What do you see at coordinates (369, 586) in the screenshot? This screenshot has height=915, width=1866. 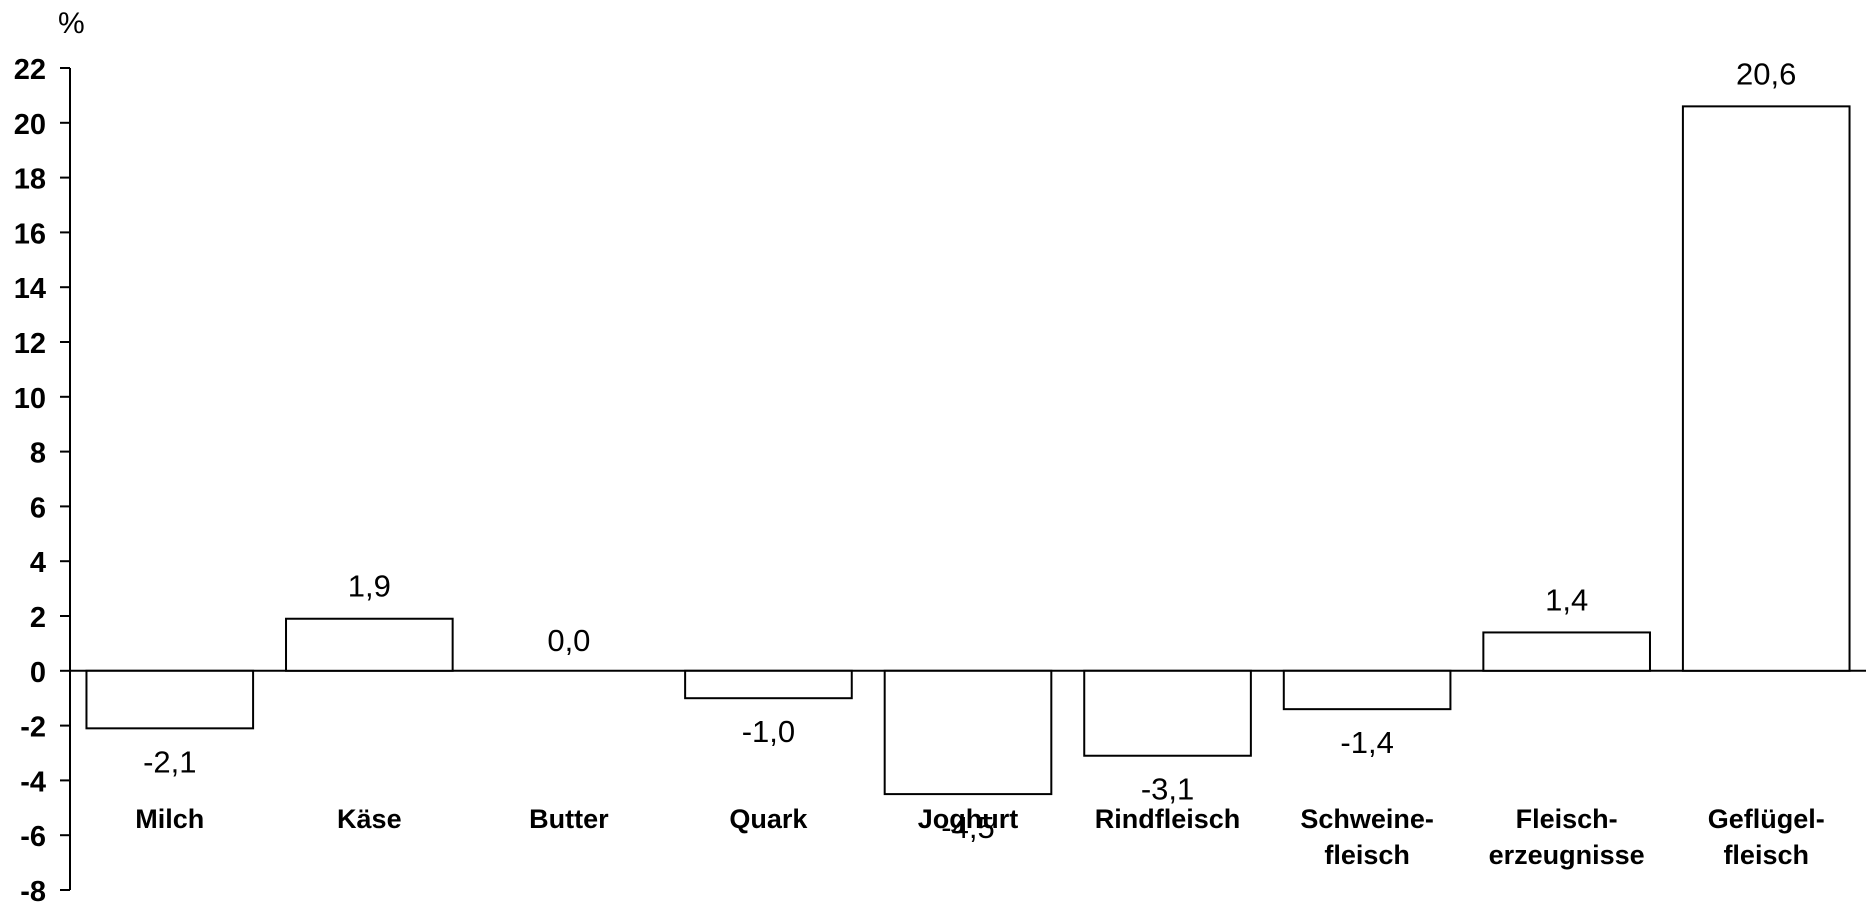 I see `data-label: 1,9` at bounding box center [369, 586].